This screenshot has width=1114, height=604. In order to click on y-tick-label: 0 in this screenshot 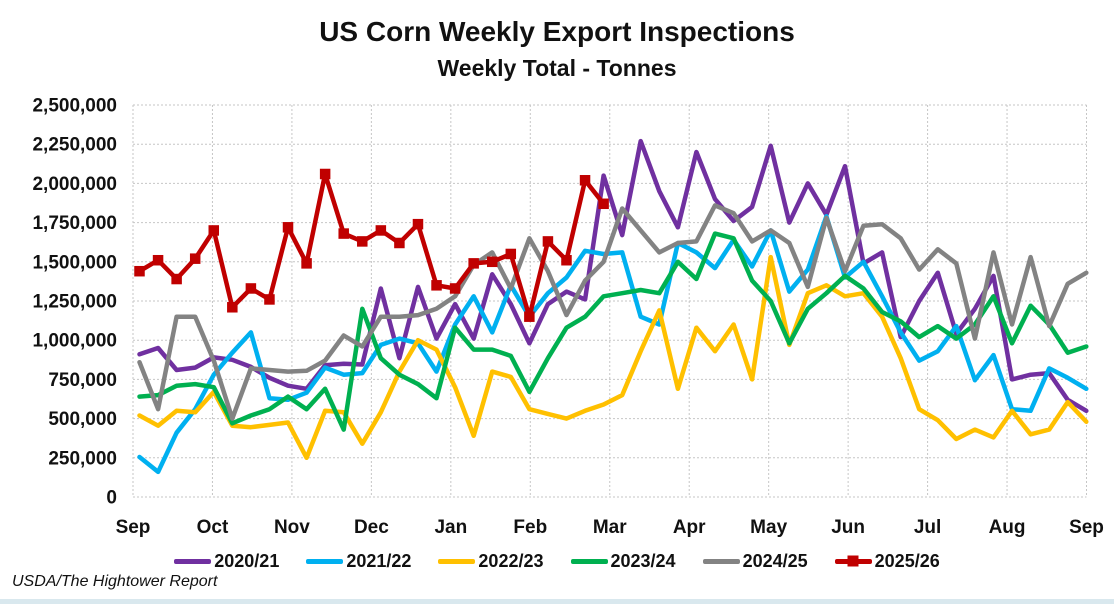, I will do `click(111, 498)`.